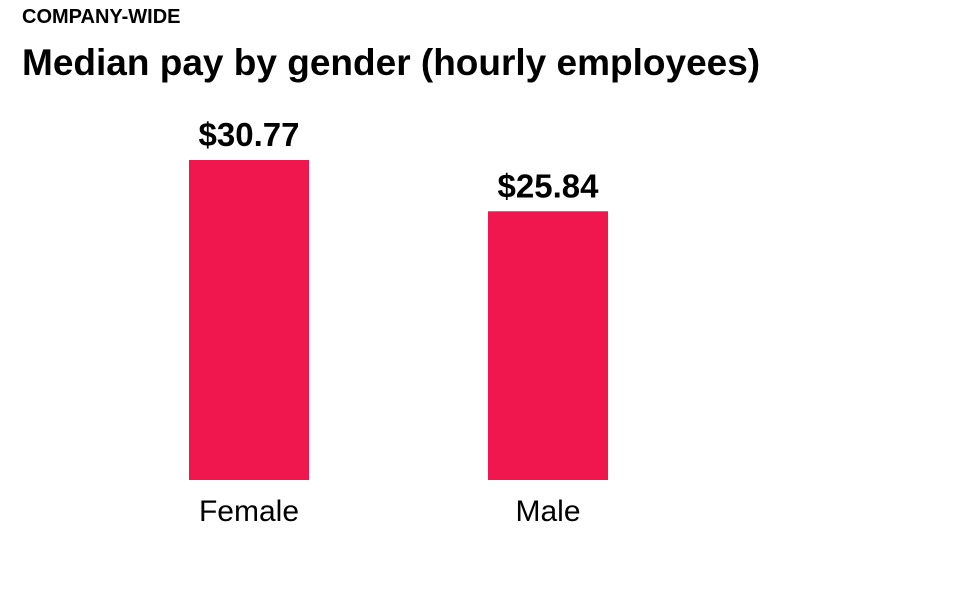 This screenshot has height=600, width=976. What do you see at coordinates (549, 185) in the screenshot?
I see `value-label-male: $25.84` at bounding box center [549, 185].